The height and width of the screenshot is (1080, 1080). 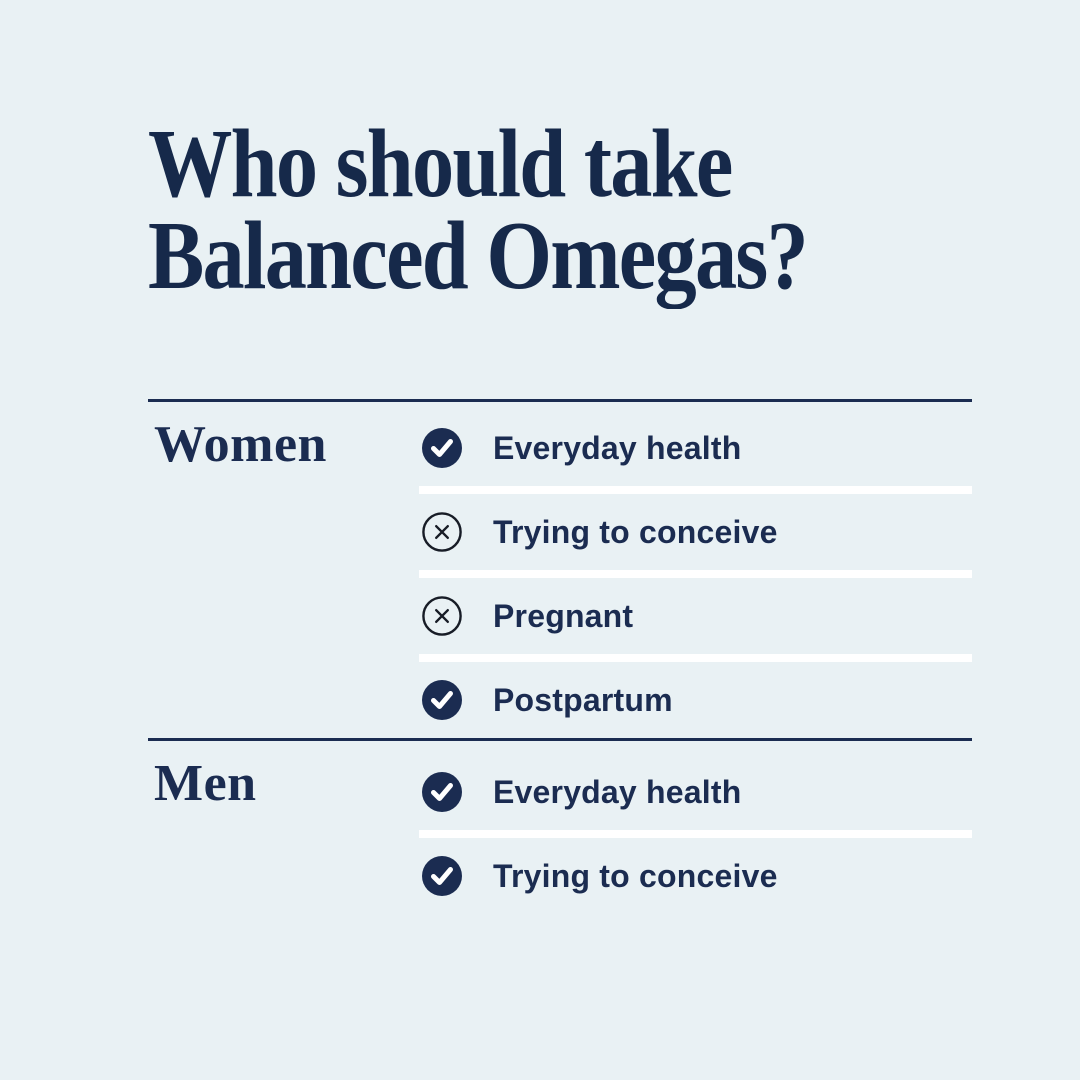 I want to click on table-top-rule, so click(x=560, y=400).